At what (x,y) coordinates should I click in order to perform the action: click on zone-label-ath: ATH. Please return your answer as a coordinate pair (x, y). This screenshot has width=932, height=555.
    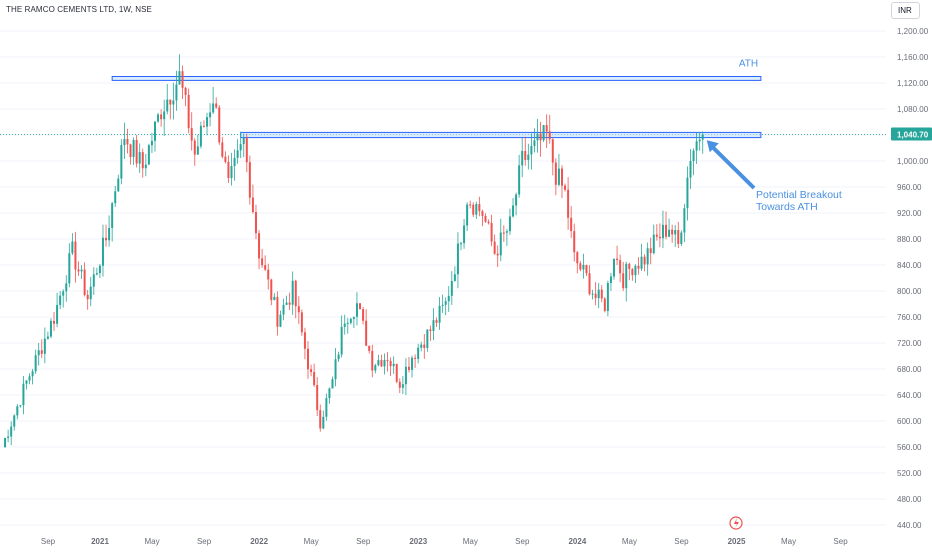
    Looking at the image, I should click on (748, 64).